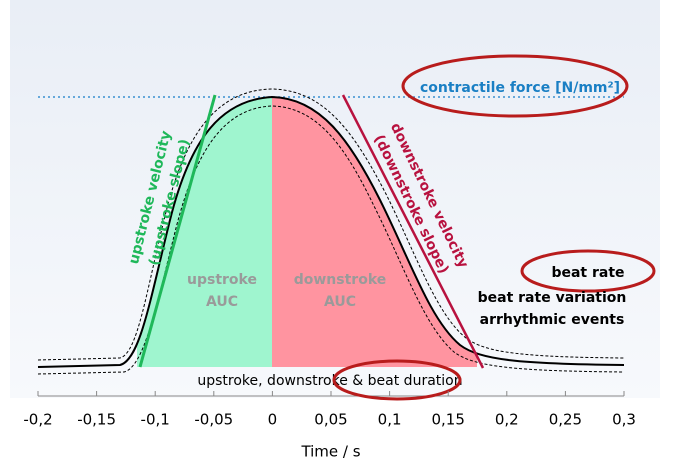 The width and height of the screenshot is (678, 463). Describe the element at coordinates (340, 280) in the screenshot. I see `downstroke-auc-label: downstroke` at that location.